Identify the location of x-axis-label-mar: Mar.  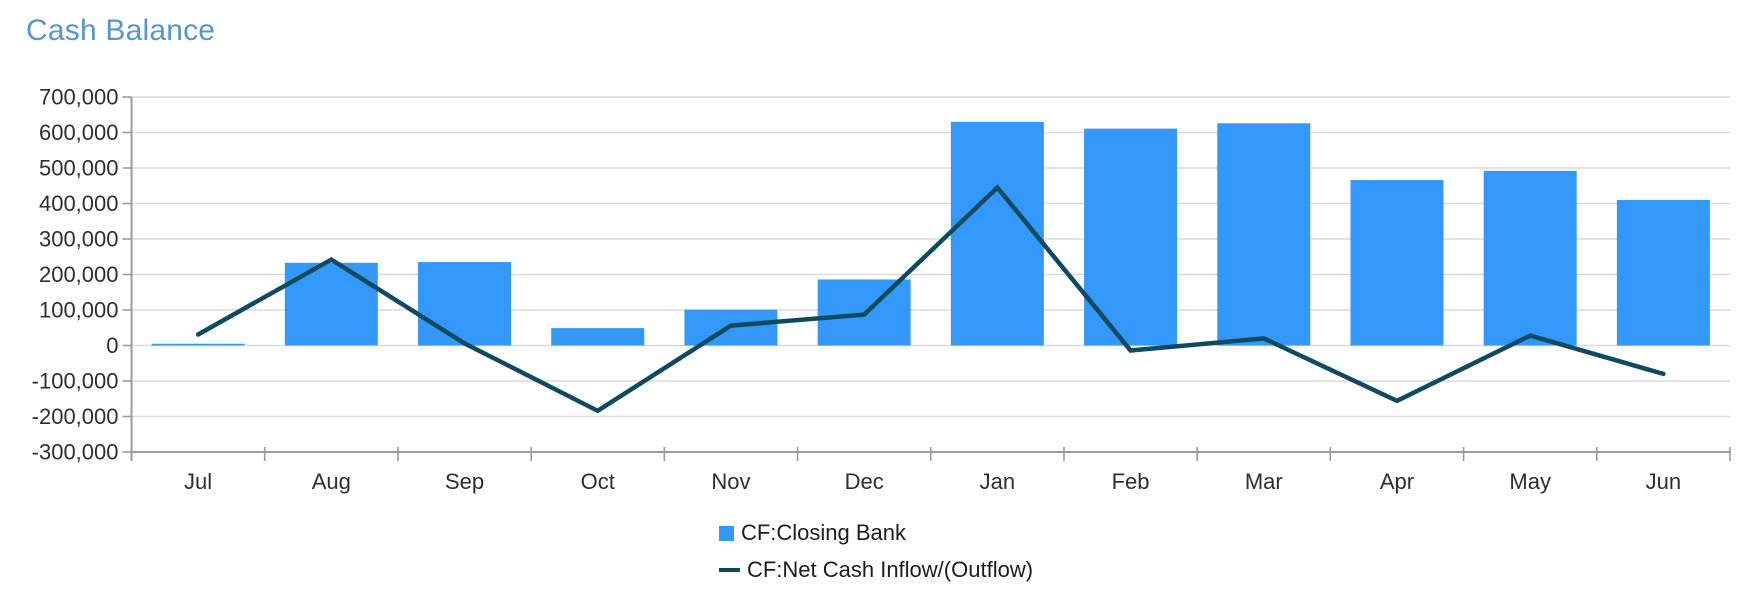
(1264, 481).